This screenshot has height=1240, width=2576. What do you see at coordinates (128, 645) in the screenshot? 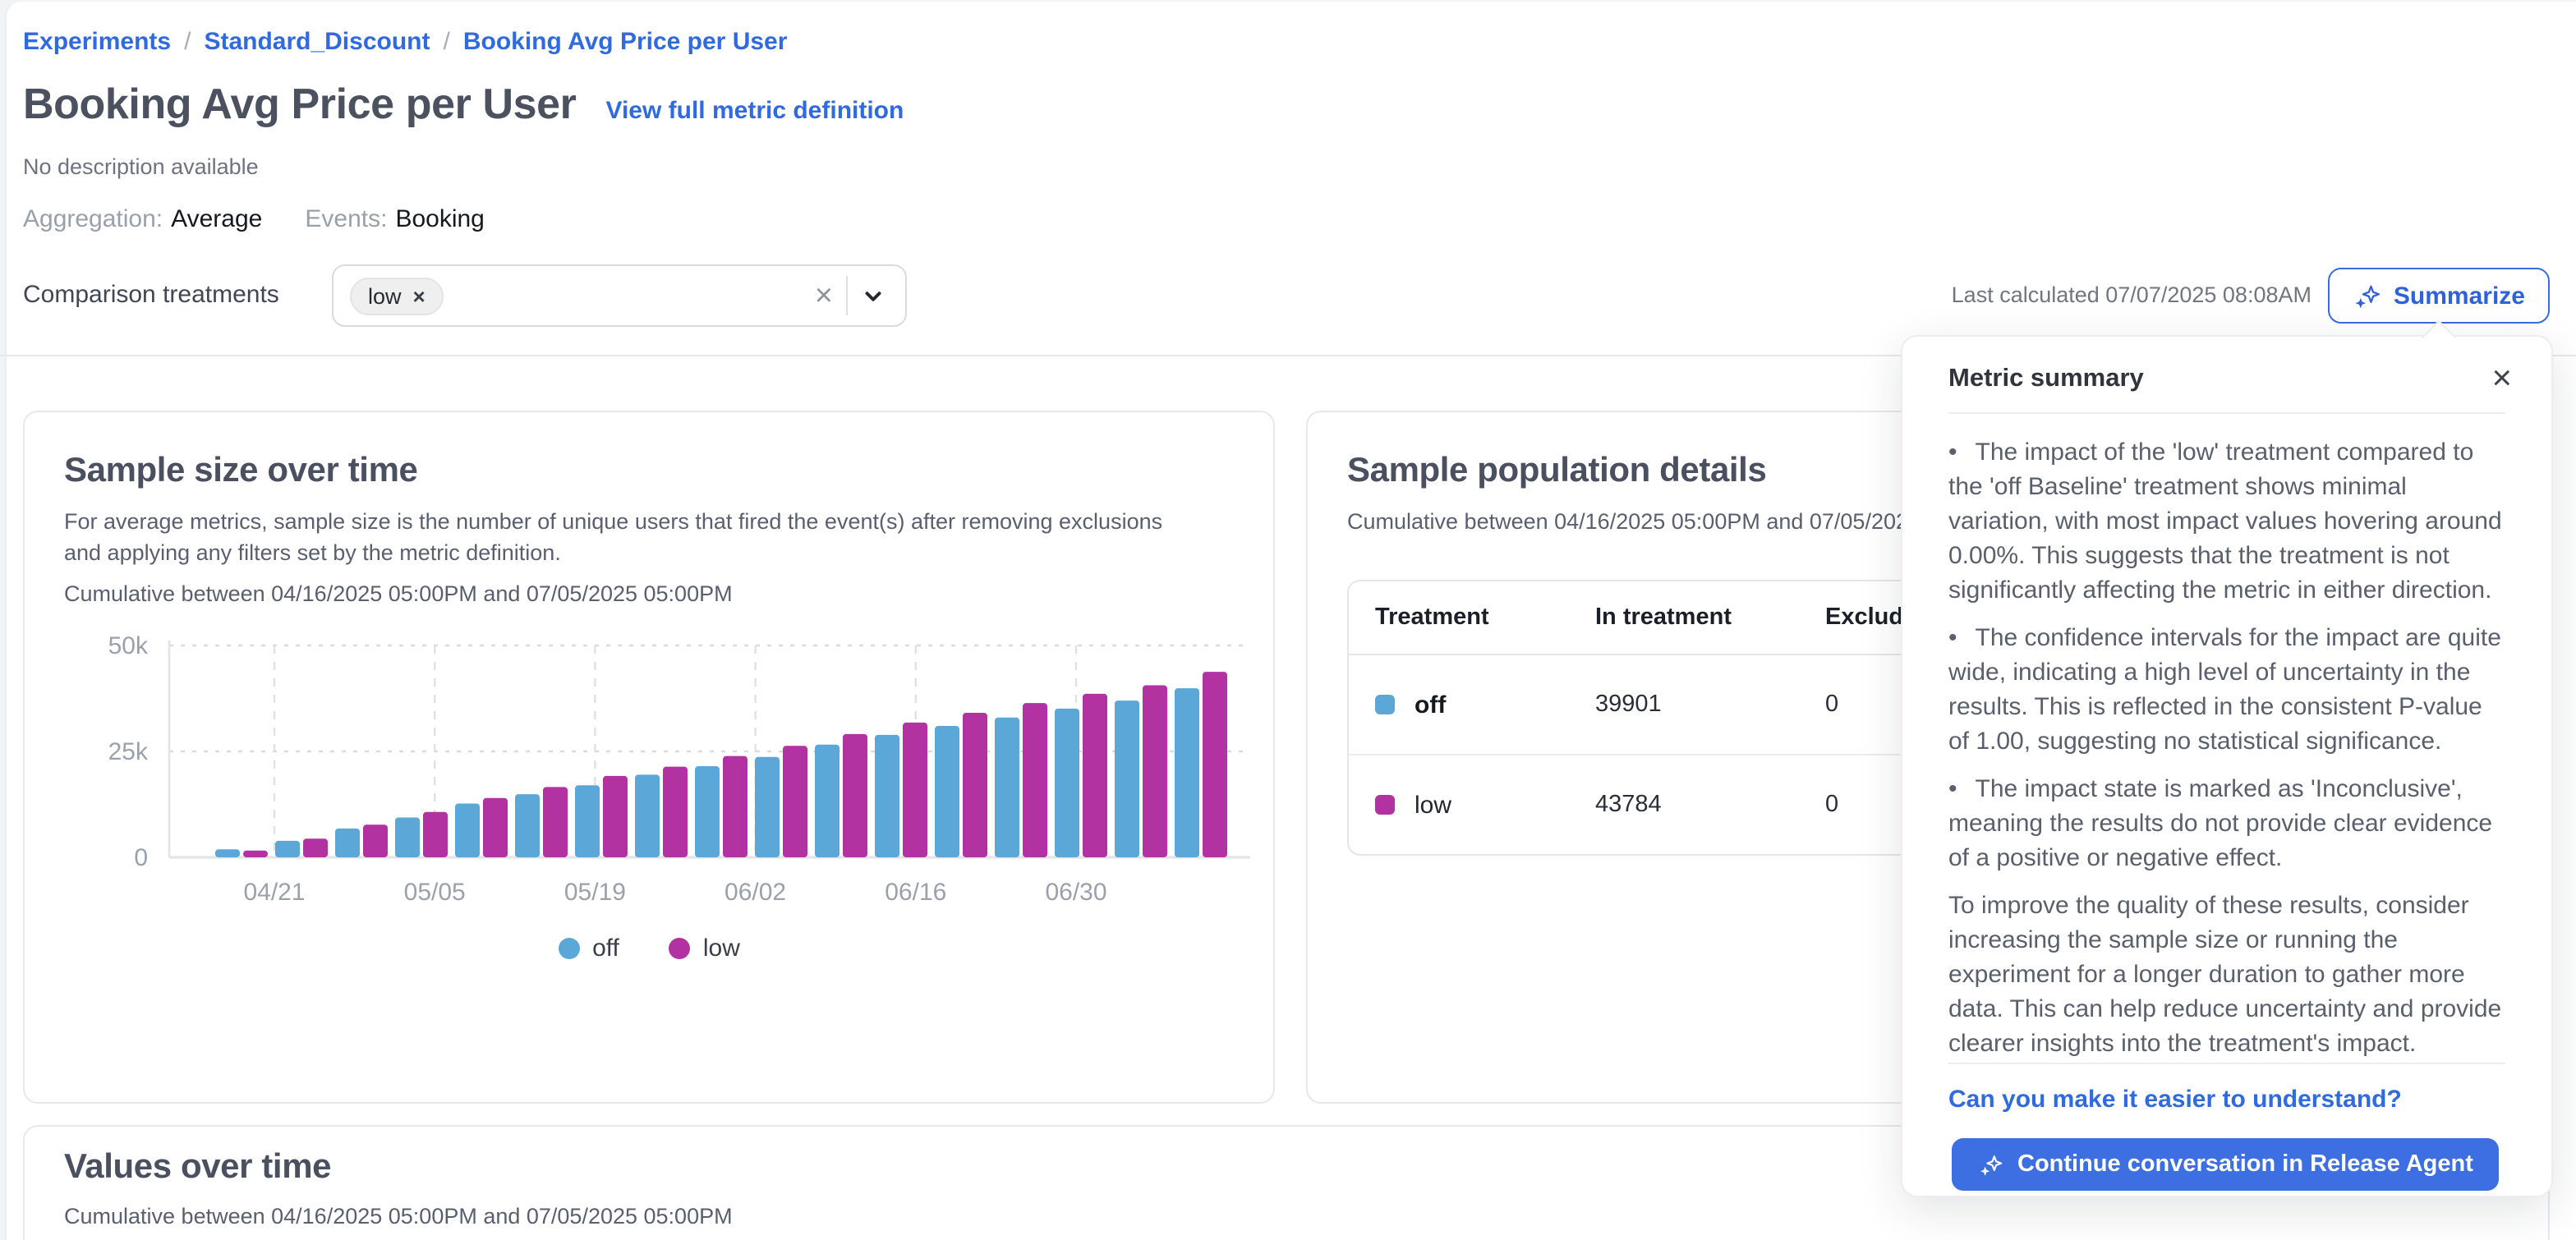
I see `svg-text: 50k` at bounding box center [128, 645].